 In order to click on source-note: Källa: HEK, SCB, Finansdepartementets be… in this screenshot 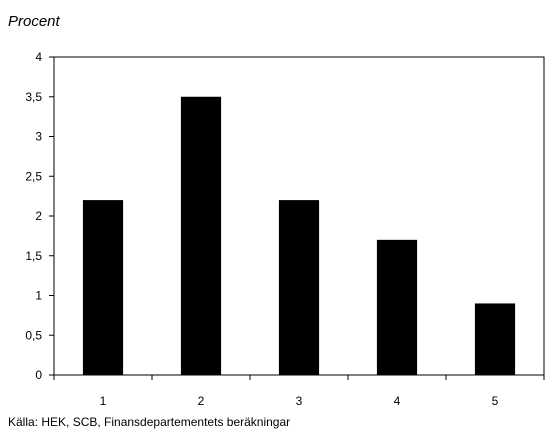, I will do `click(149, 422)`.